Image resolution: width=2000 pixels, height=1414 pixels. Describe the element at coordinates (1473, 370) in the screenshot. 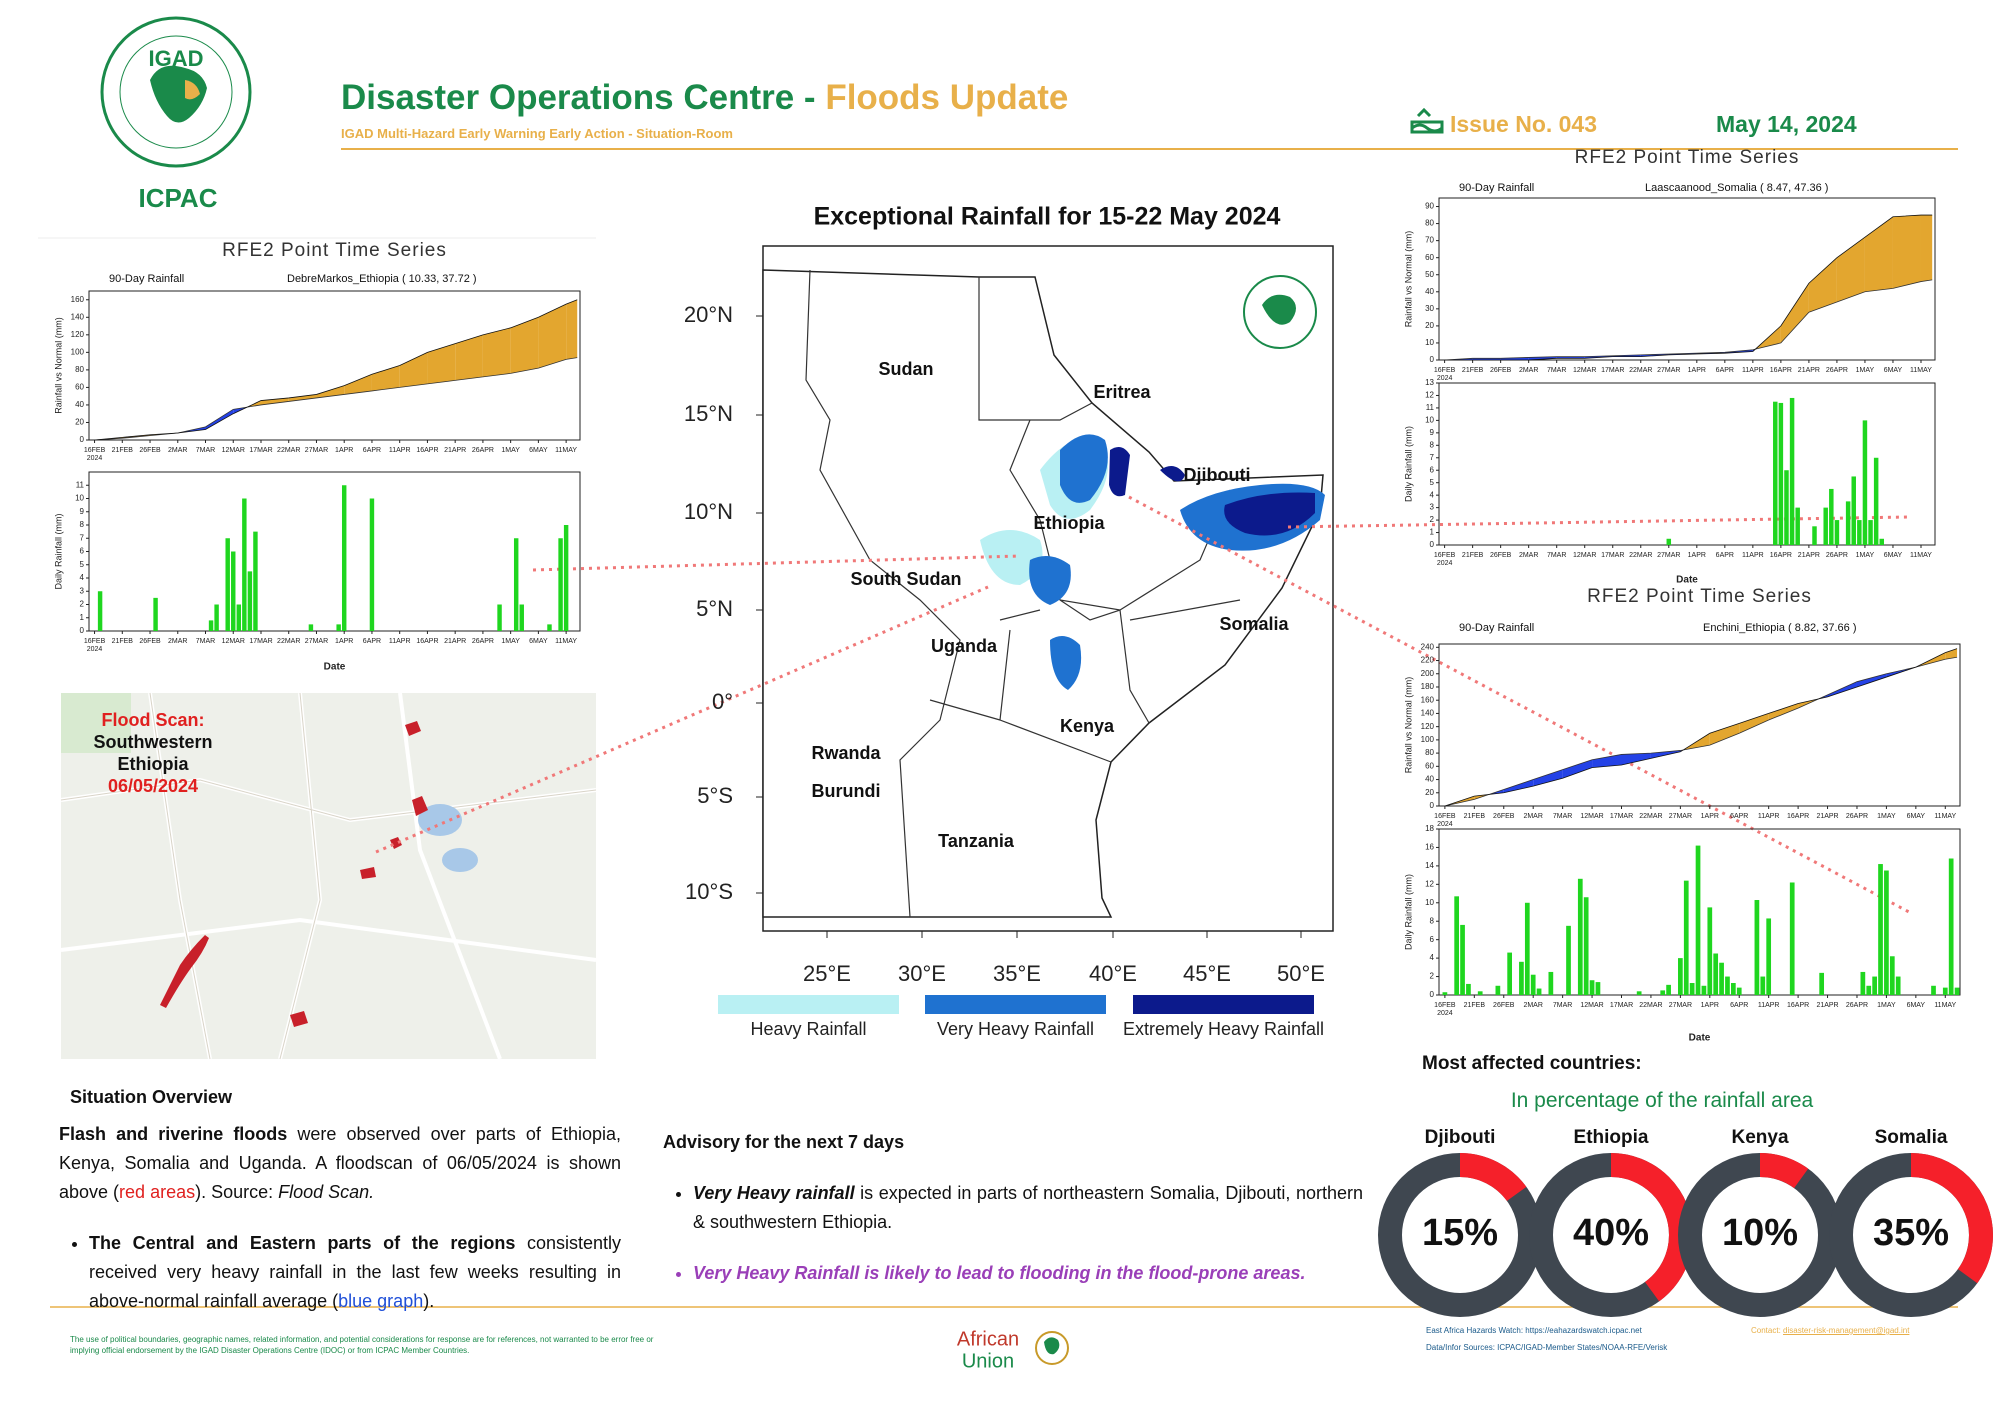

I see `x-tick-label: 21FEB` at that location.